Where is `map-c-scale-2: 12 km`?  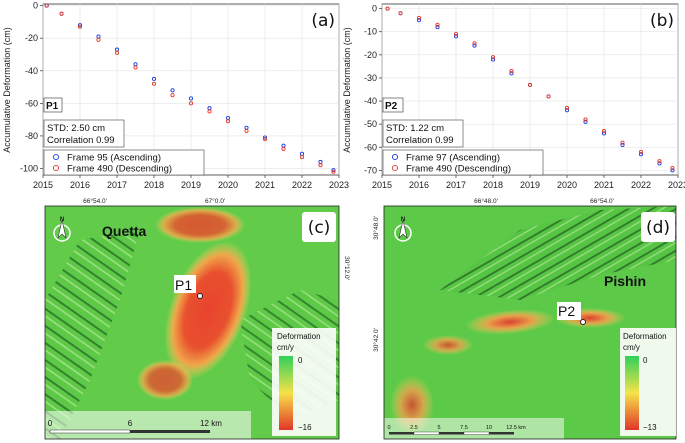 map-c-scale-2: 12 km is located at coordinates (211, 423).